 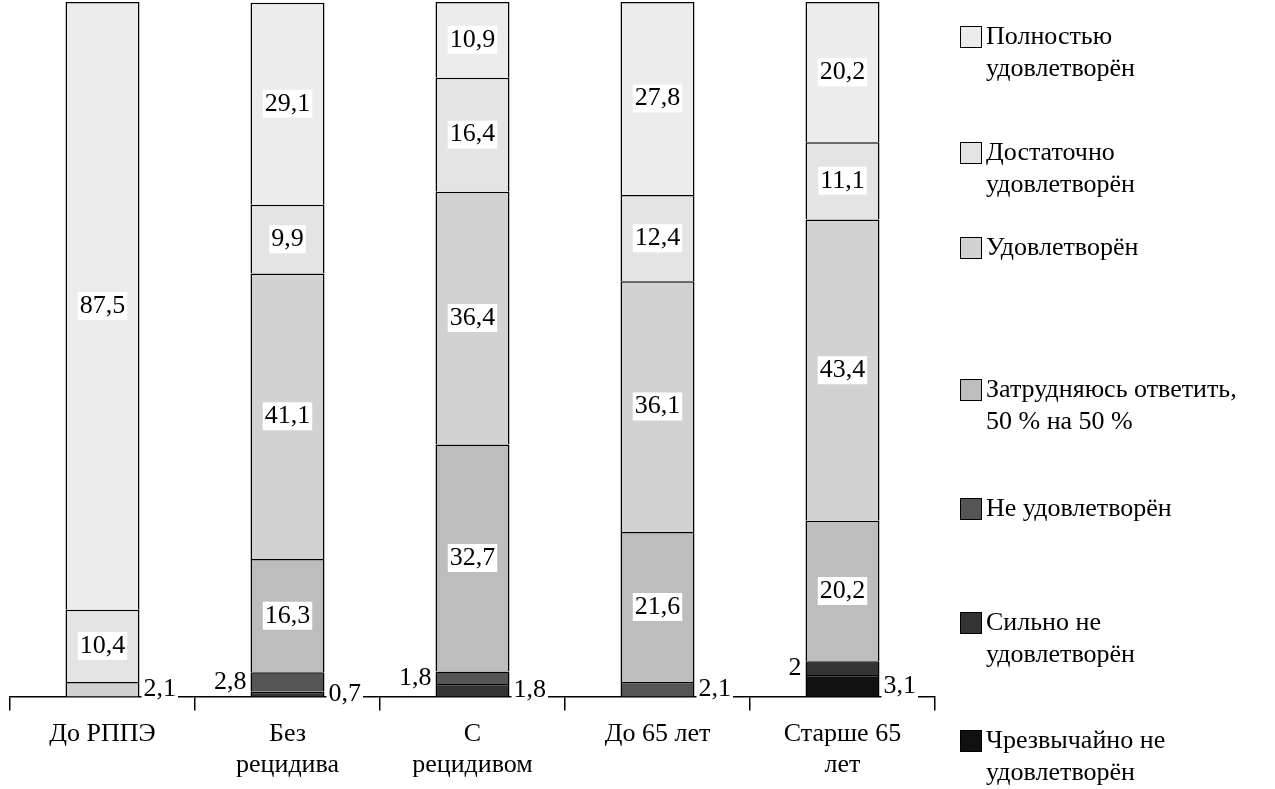 What do you see at coordinates (1061, 168) in the screenshot?
I see `legend-label: Достаточно удовлетворён` at bounding box center [1061, 168].